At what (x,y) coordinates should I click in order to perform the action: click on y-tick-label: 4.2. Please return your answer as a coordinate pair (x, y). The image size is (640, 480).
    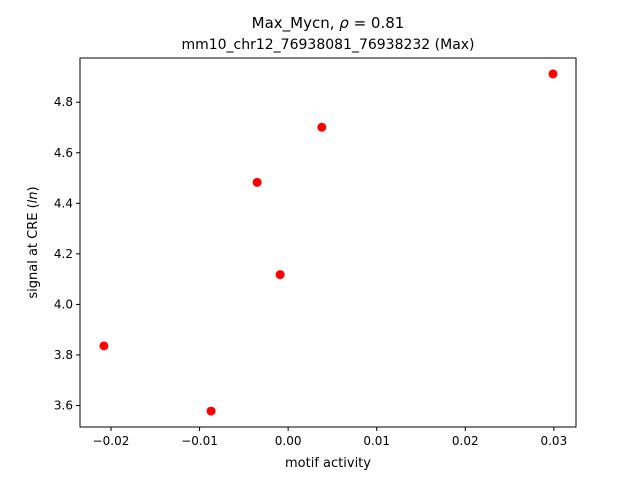
    Looking at the image, I should click on (63, 254).